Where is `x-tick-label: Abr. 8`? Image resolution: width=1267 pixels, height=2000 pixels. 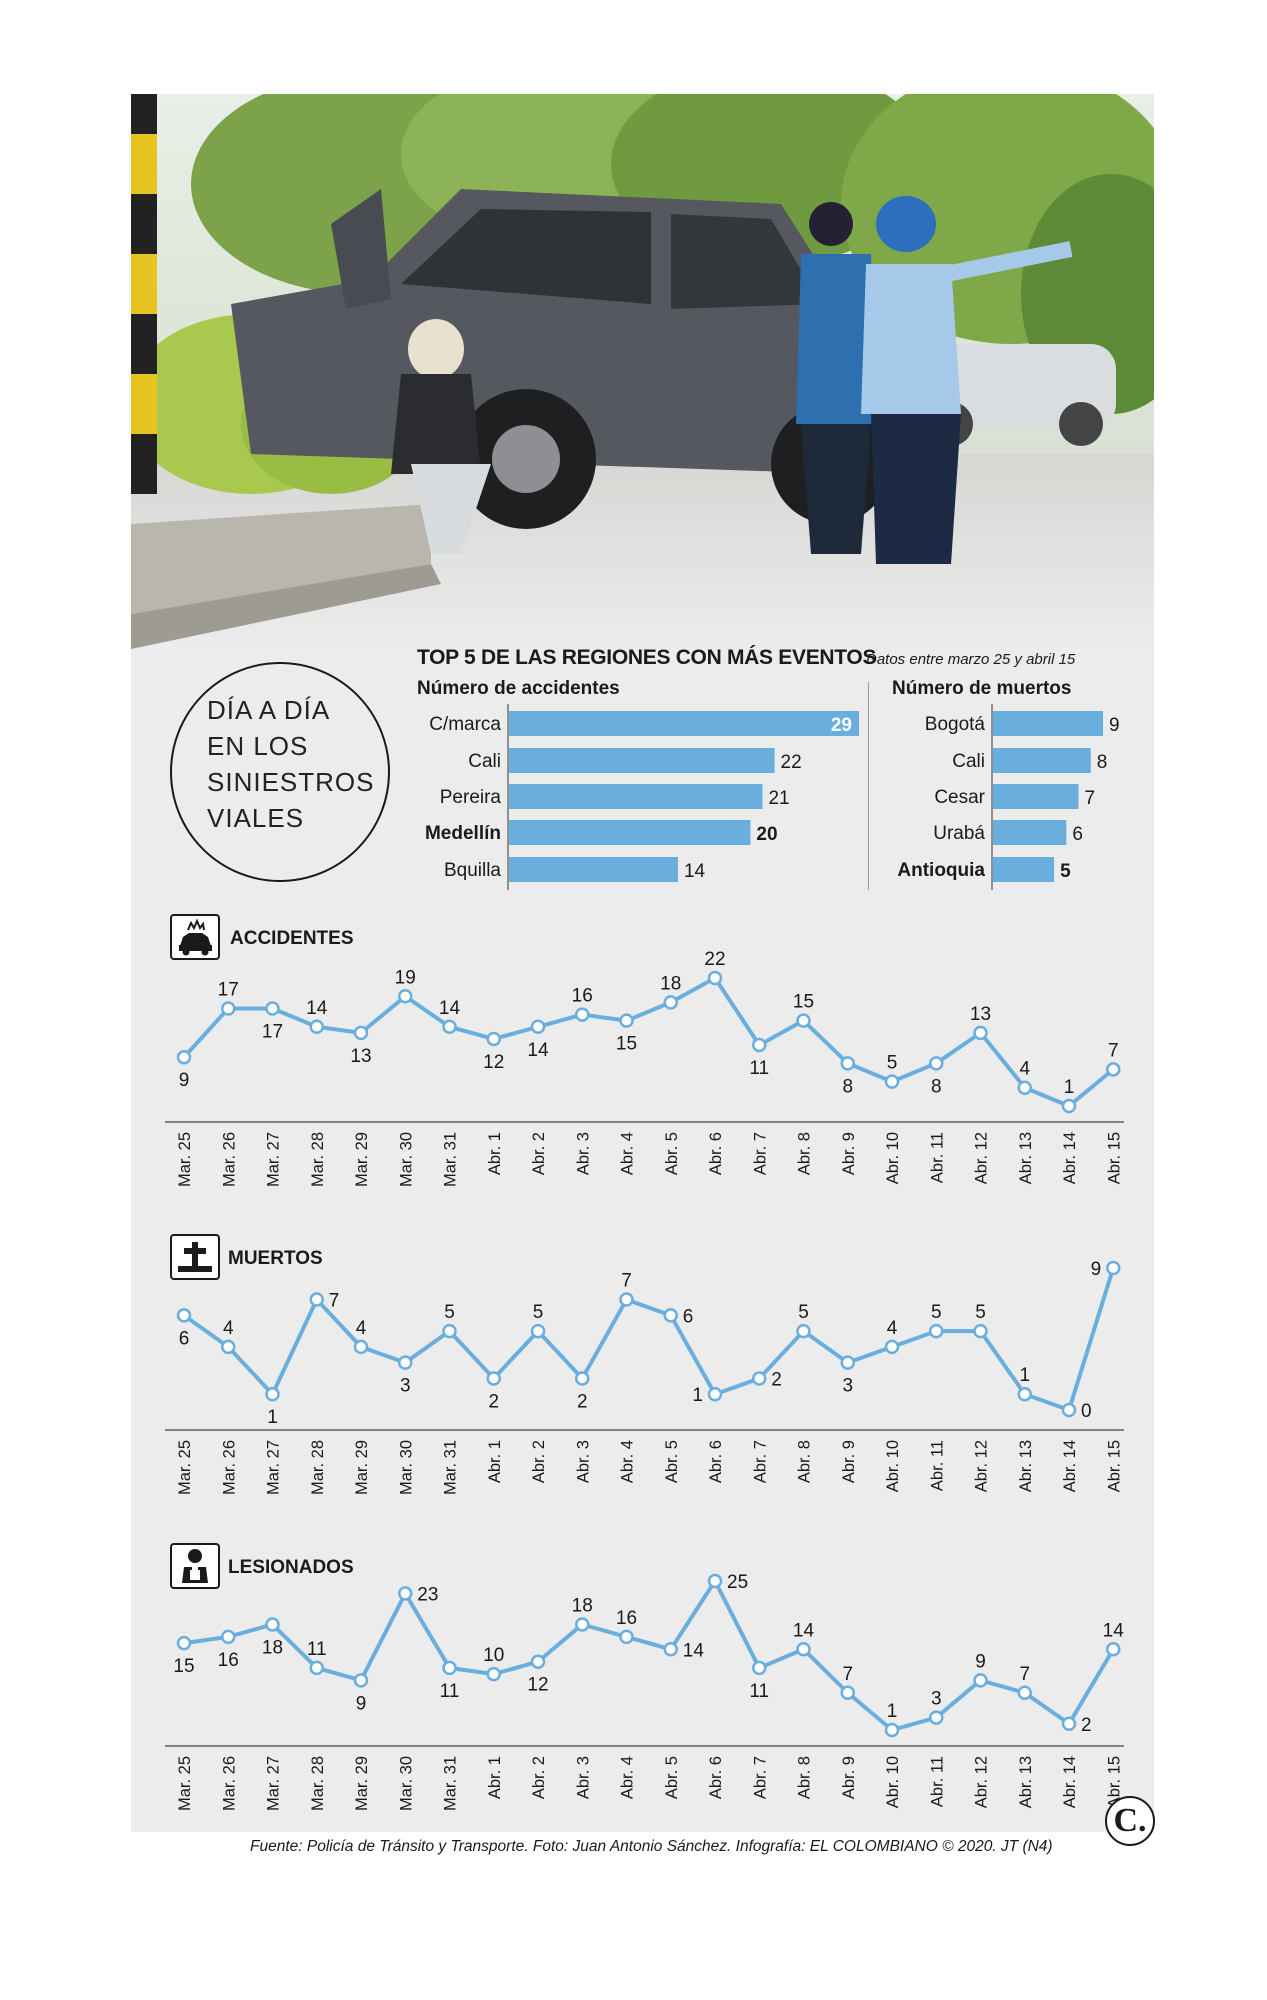 x-tick-label: Abr. 8 is located at coordinates (805, 1153).